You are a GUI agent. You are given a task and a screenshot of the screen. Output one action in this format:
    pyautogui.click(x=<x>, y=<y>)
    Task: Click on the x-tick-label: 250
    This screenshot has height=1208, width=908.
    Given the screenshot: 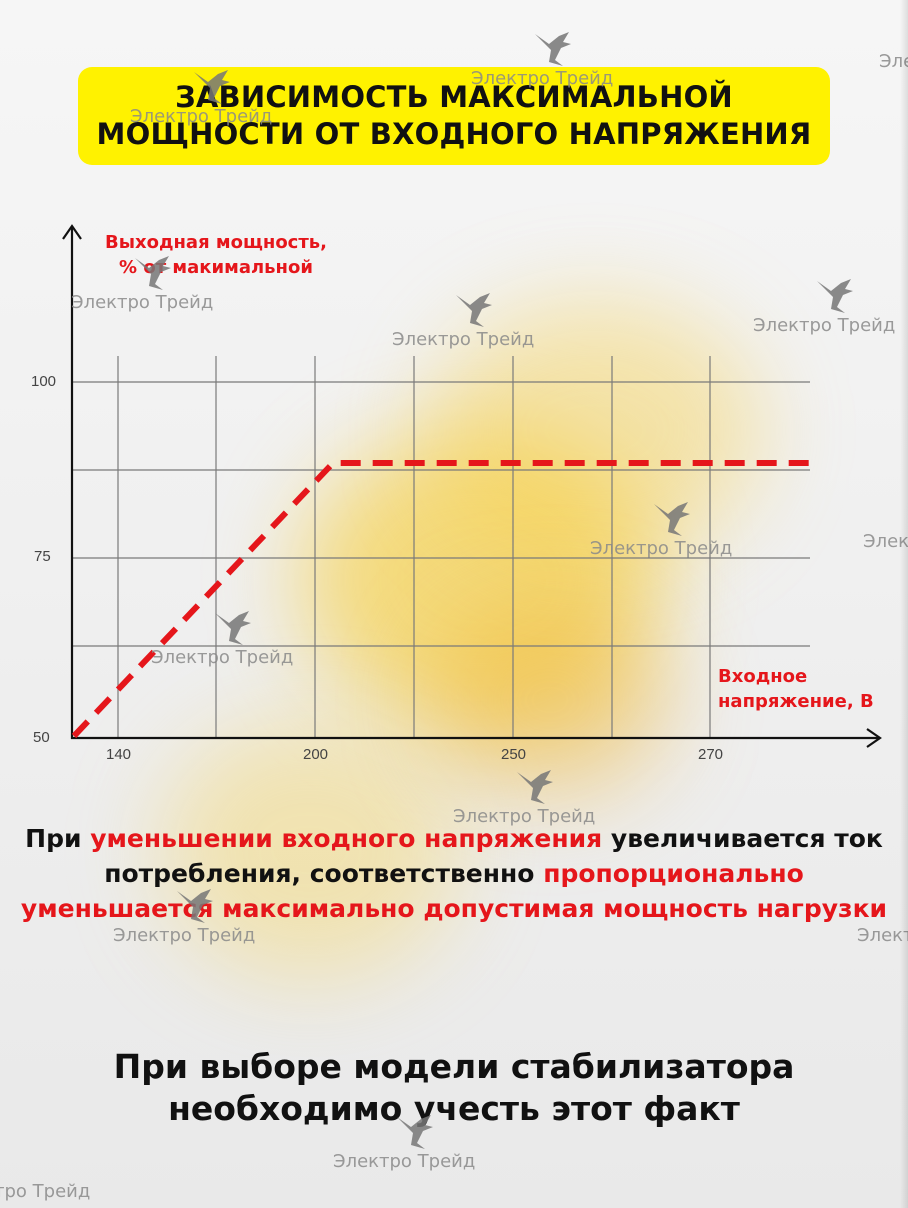 What is the action you would take?
    pyautogui.click(x=514, y=754)
    